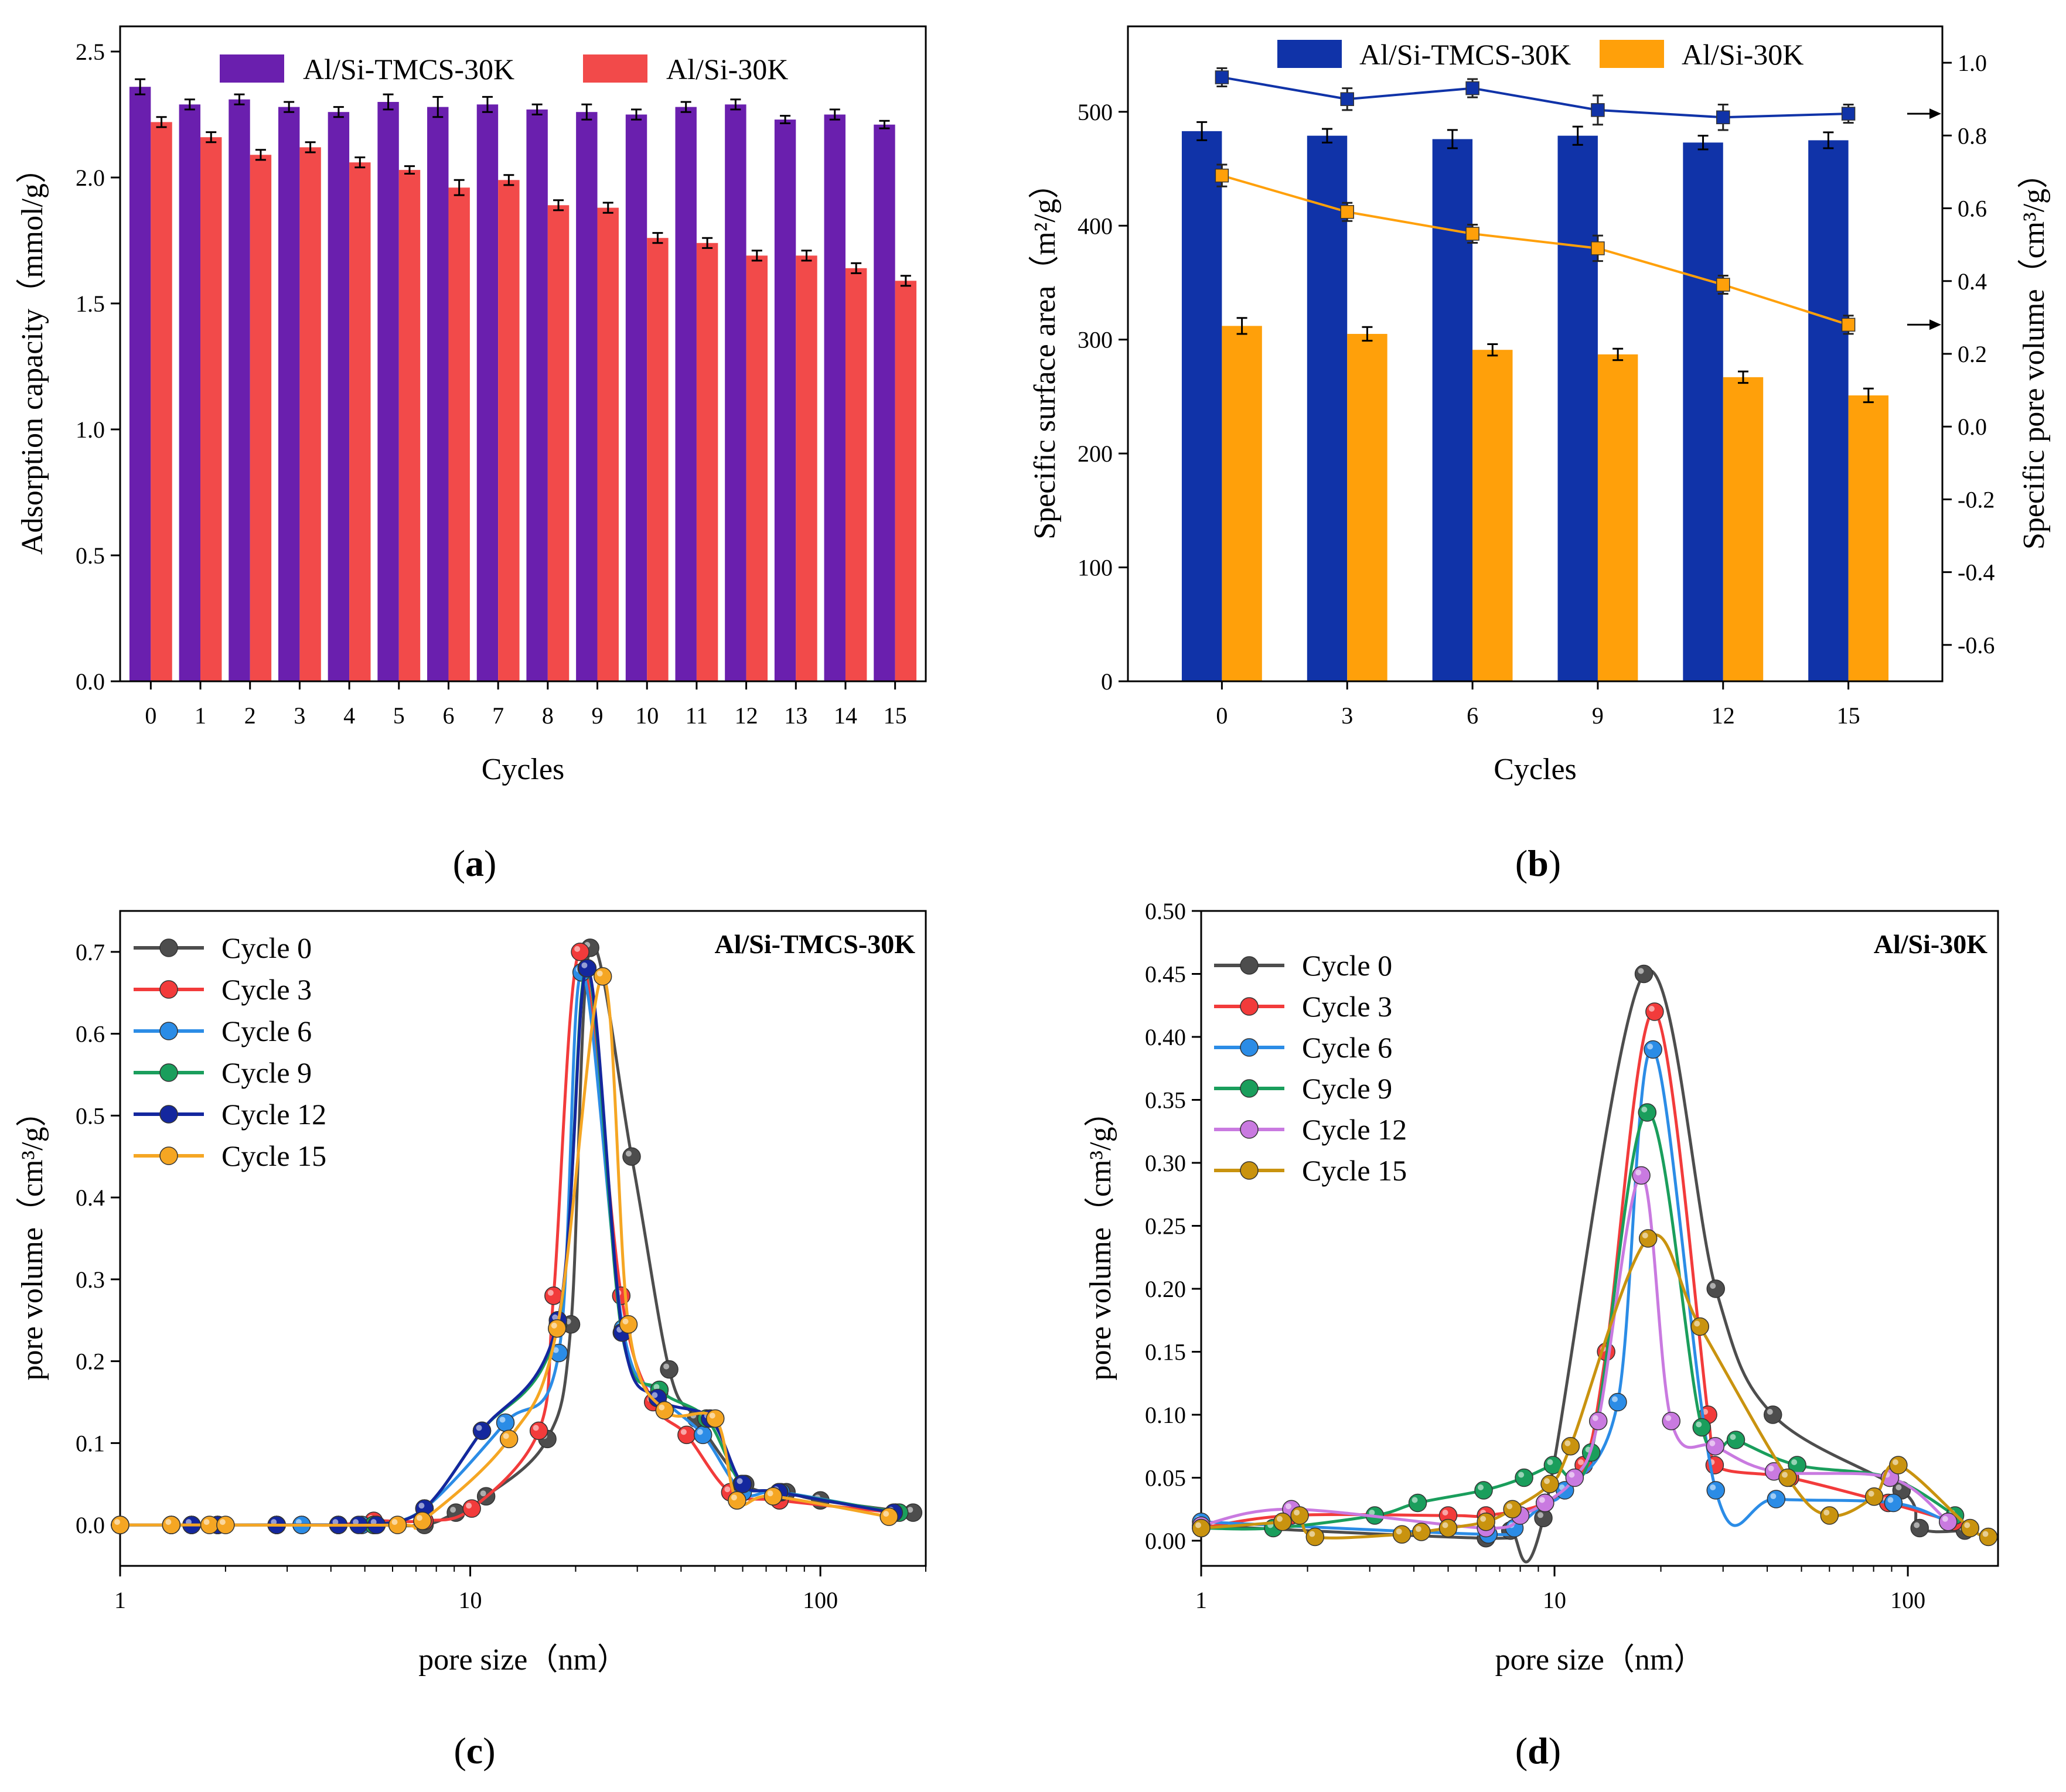 The width and height of the screenshot is (2066, 1792). Describe the element at coordinates (1972, 63) in the screenshot. I see `y2-tick-label: 1.0` at that location.